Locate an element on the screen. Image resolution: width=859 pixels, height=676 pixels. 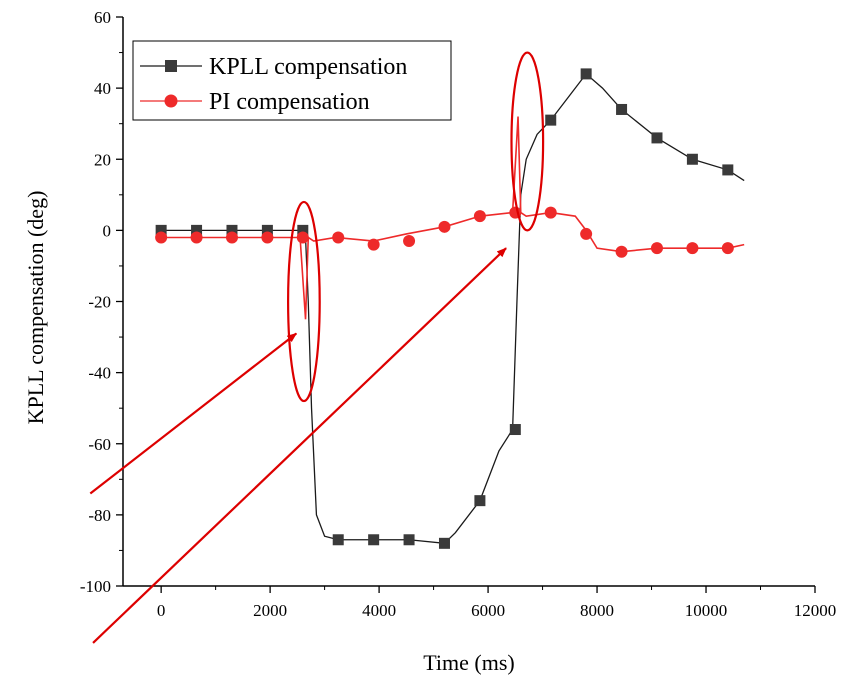
y-tick-label: -100 is located at coordinates (95, 586).